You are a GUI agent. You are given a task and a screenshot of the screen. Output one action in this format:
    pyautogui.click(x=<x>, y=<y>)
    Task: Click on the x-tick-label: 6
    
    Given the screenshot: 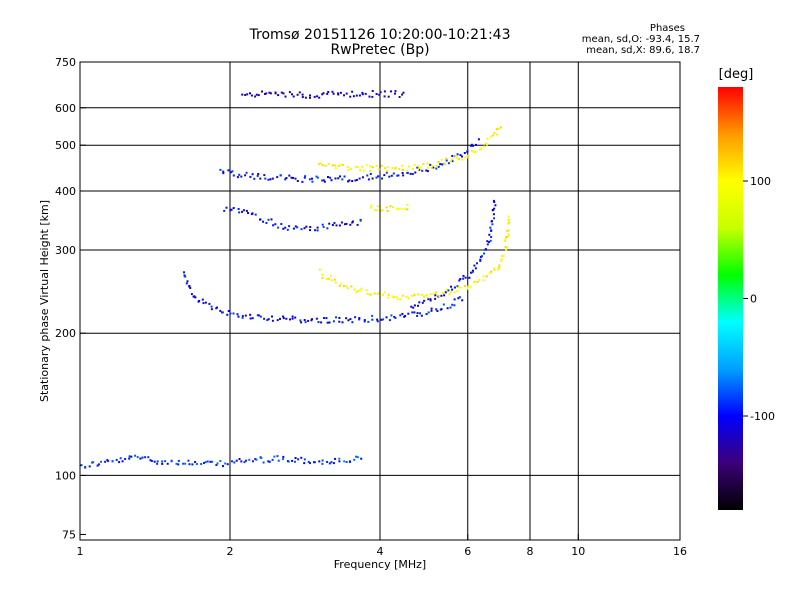 What is the action you would take?
    pyautogui.click(x=467, y=551)
    